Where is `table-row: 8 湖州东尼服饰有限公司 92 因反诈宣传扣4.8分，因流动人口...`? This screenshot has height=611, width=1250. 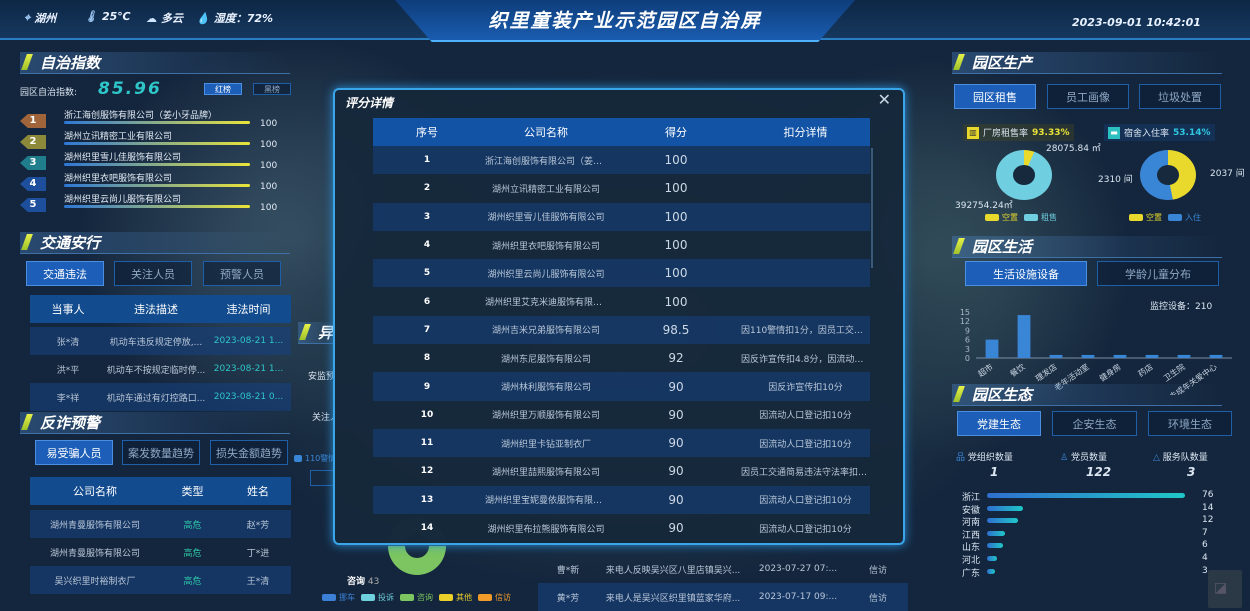 table-row: 8 湖州东尼服饰有限公司 92 因反诈宣传扣4.8分，因流动人口... is located at coordinates (621, 358).